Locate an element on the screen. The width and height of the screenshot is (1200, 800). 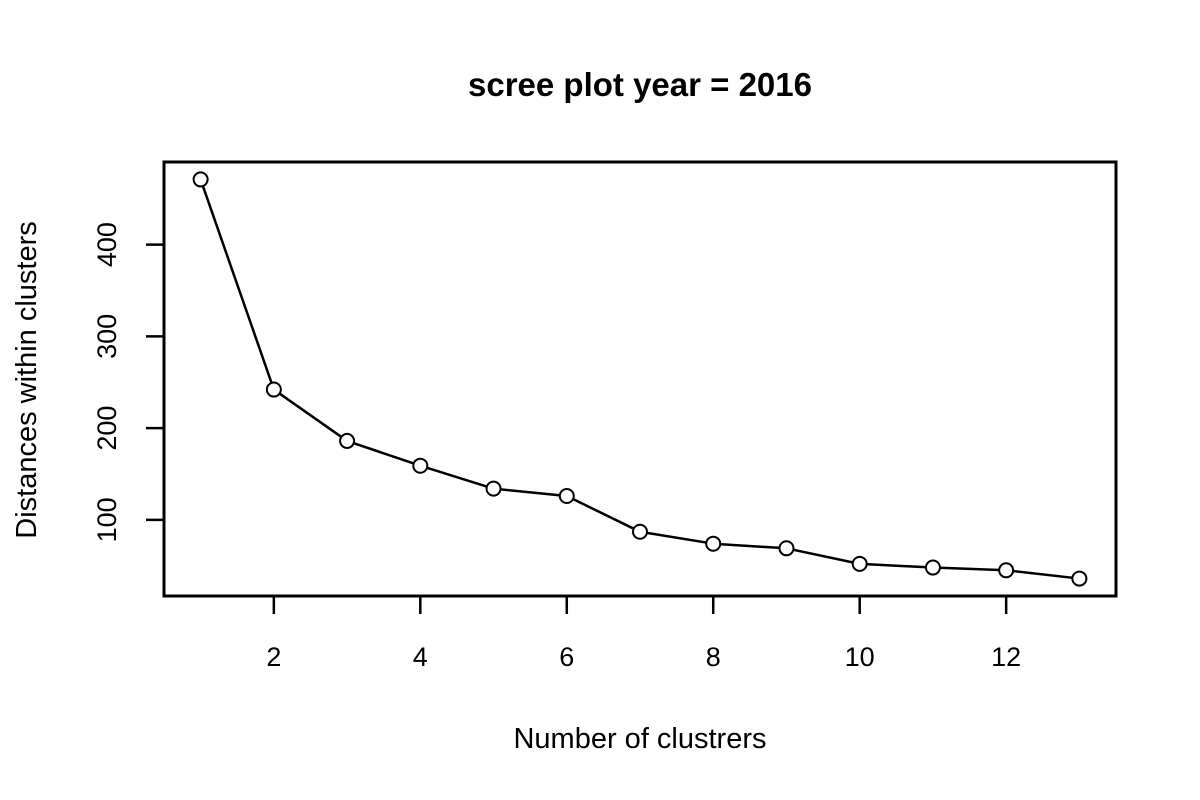
x-tick-label: 4 is located at coordinates (420, 657).